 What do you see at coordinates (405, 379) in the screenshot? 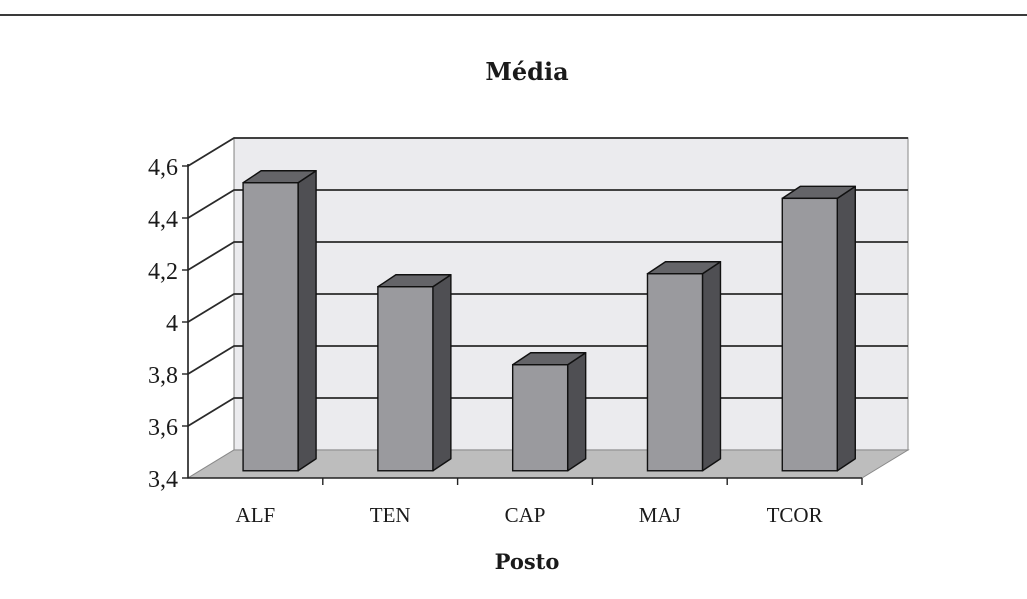
I see `bar-ten` at bounding box center [405, 379].